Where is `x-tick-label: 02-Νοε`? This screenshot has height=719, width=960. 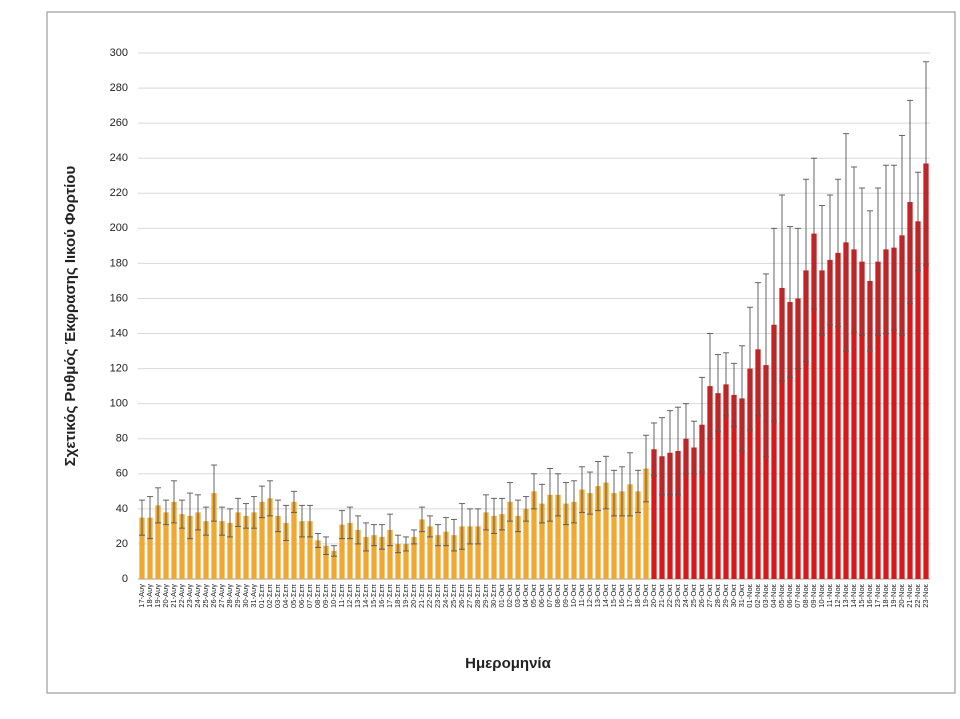 x-tick-label: 02-Νοε is located at coordinates (757, 595).